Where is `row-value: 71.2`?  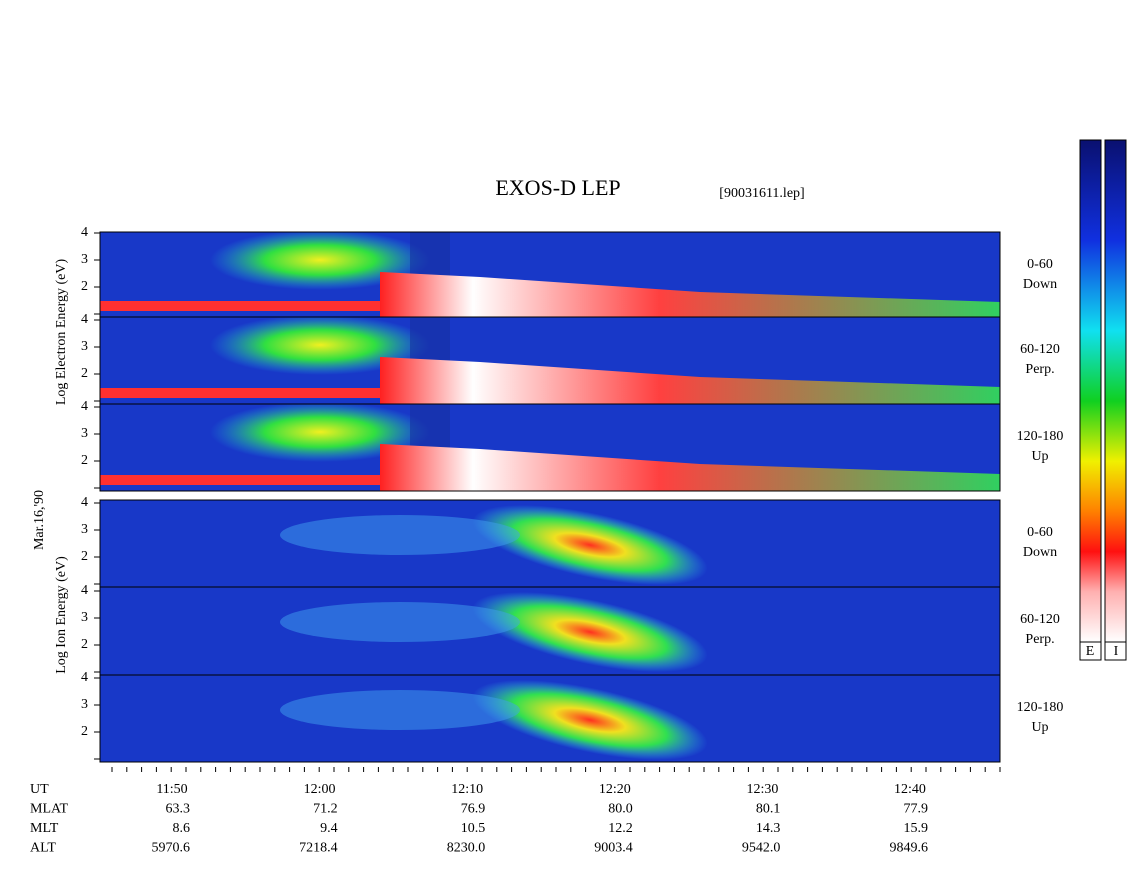 row-value: 71.2 is located at coordinates (325, 809).